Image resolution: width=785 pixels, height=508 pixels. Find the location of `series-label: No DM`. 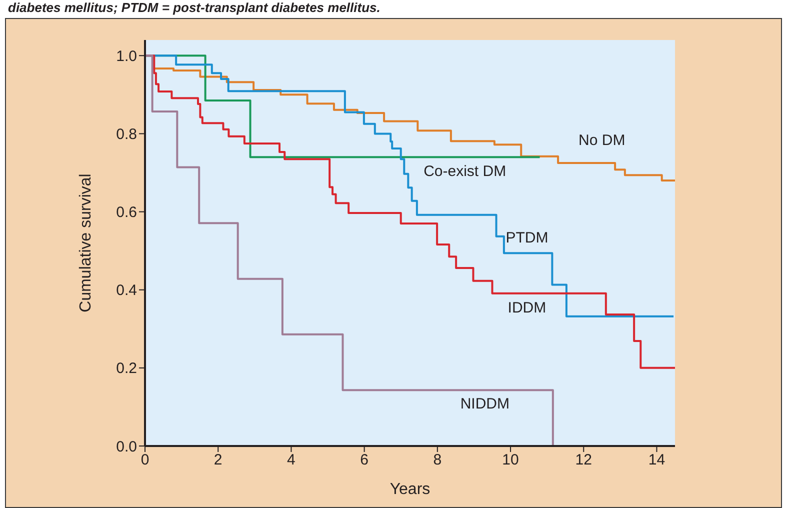

series-label: No DM is located at coordinates (602, 140).